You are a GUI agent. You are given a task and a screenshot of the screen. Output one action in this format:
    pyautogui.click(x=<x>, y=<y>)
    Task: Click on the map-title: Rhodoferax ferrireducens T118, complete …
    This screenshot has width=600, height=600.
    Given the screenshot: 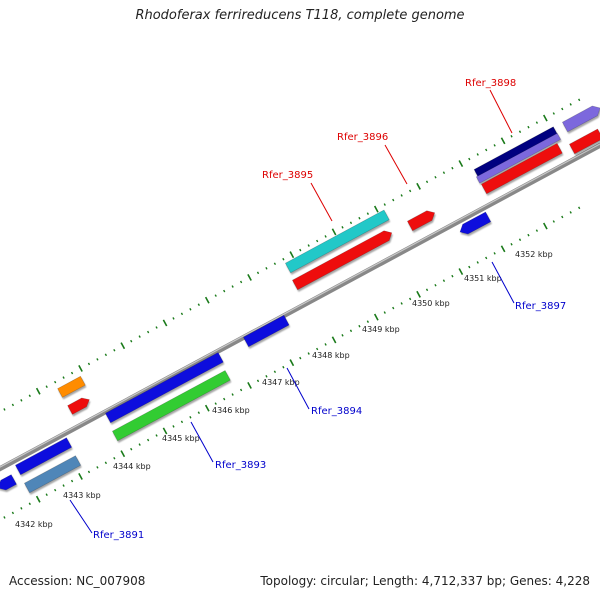 What is the action you would take?
    pyautogui.click(x=300, y=15)
    